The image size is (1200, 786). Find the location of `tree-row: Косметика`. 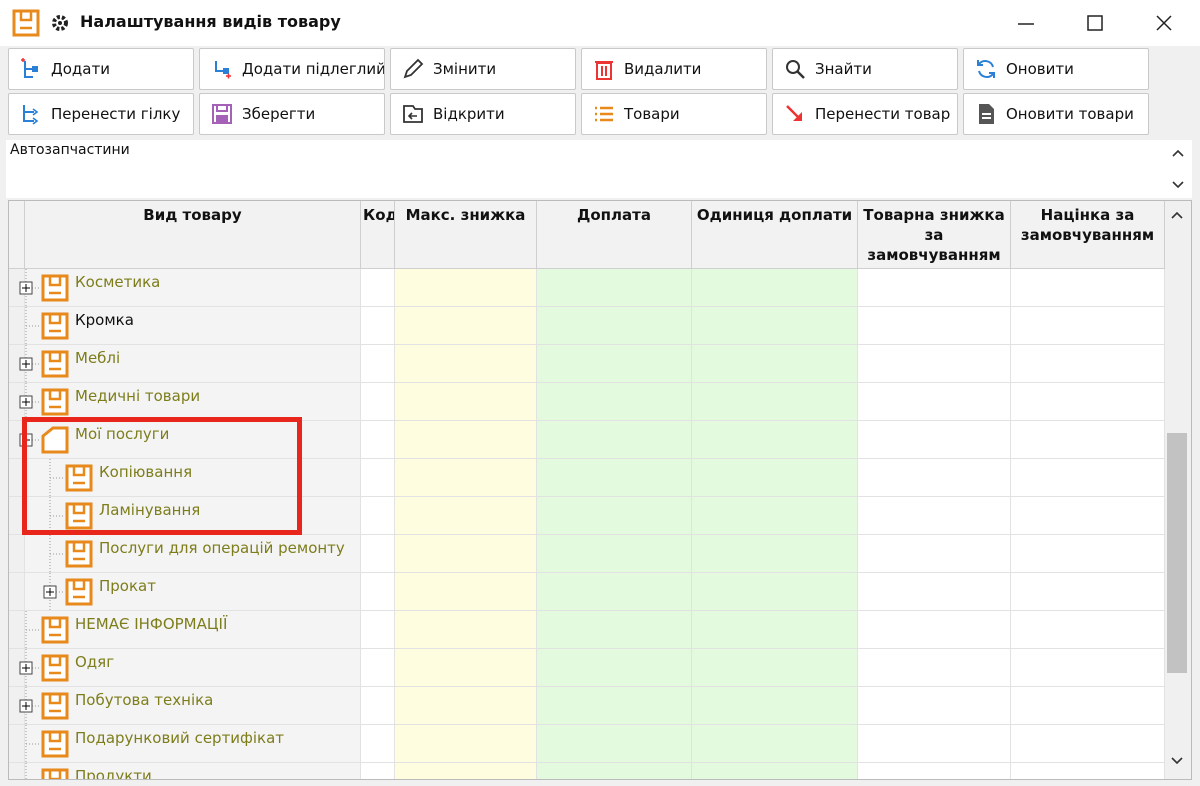

tree-row: Косметика is located at coordinates (587, 288).